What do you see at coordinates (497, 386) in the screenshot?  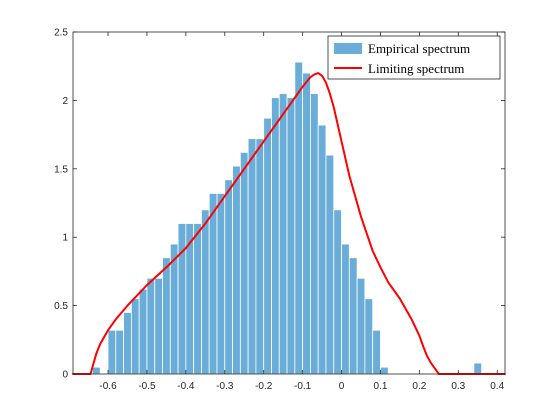 I see `x-tick-label: 0.4` at bounding box center [497, 386].